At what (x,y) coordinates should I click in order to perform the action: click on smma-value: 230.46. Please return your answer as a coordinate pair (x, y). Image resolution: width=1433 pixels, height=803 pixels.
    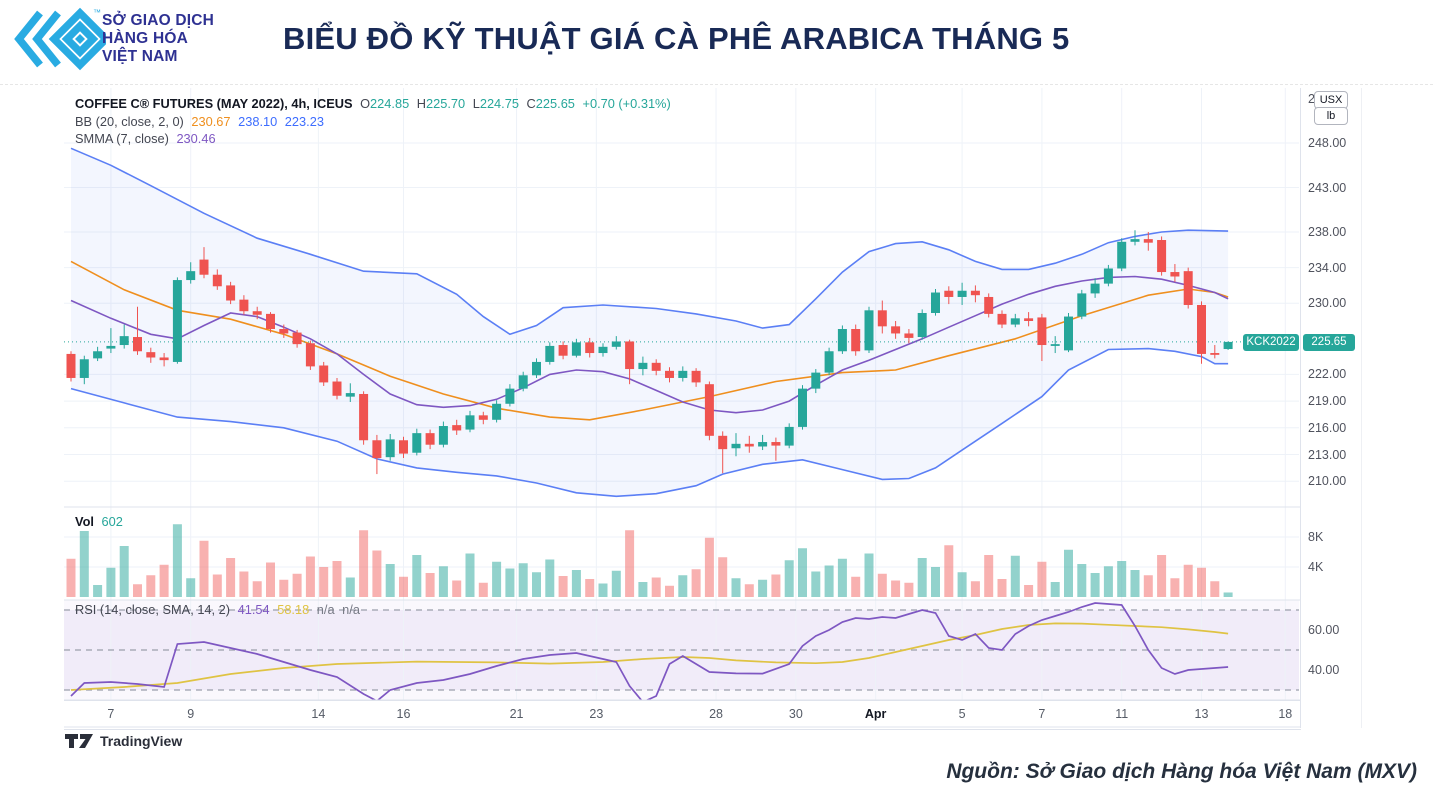
    Looking at the image, I should click on (196, 138).